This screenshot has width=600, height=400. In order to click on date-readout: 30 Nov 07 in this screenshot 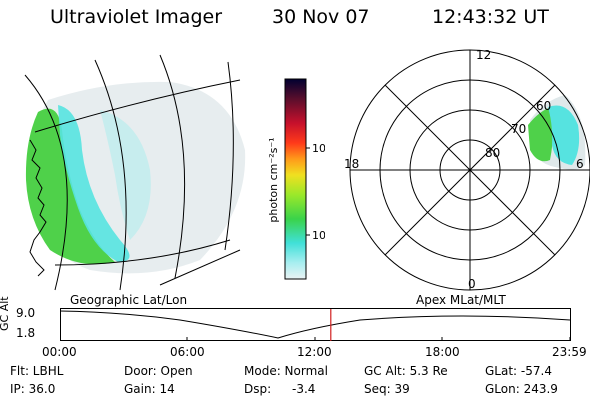, I will do `click(321, 17)`.